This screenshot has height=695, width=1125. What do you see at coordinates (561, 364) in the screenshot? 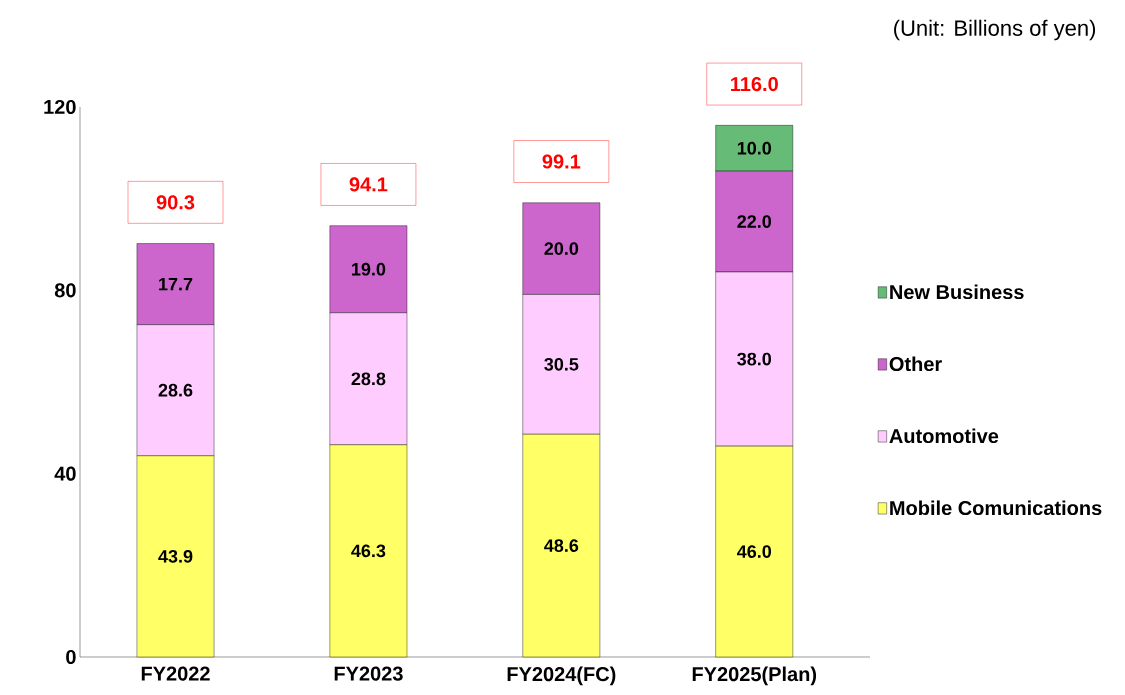
I see `data-label: 30.5` at bounding box center [561, 364].